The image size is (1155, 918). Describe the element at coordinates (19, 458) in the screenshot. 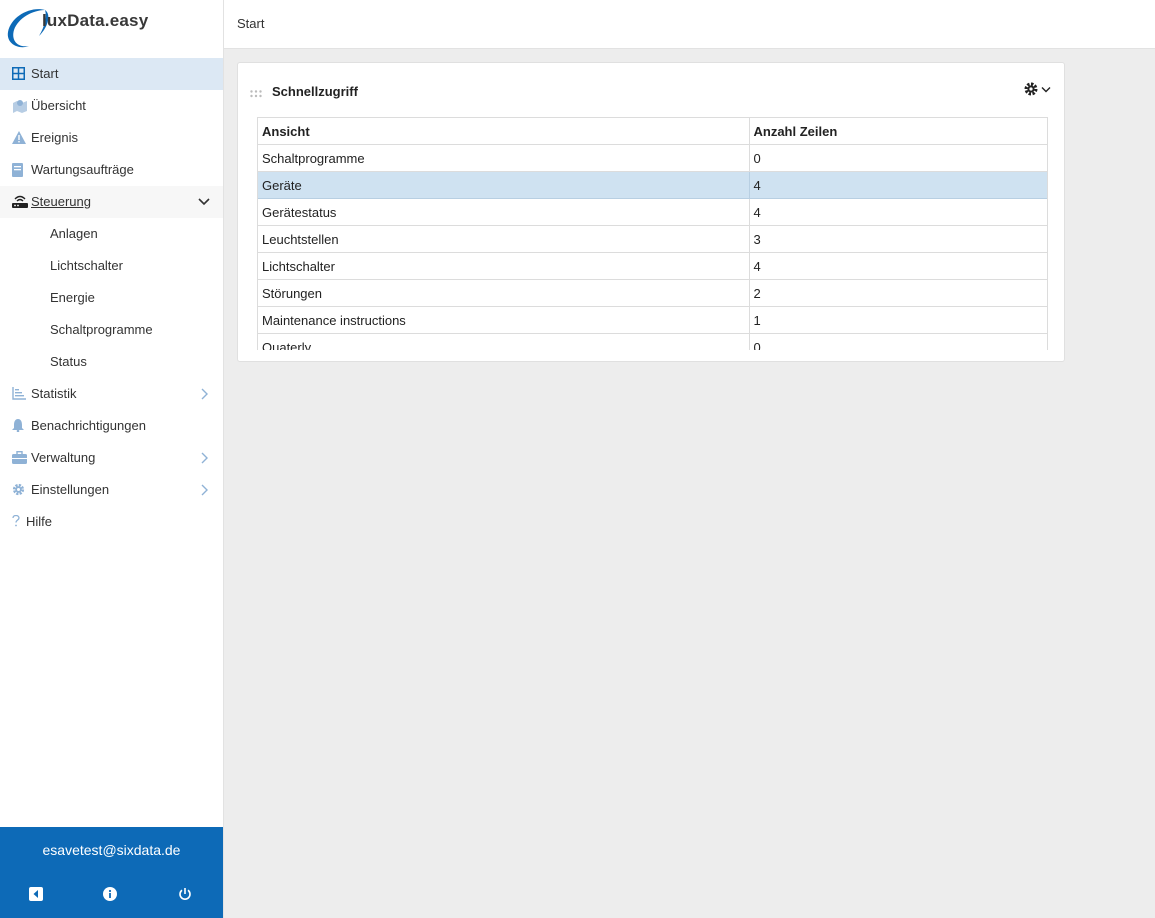

I see `briefcase-icon` at that location.